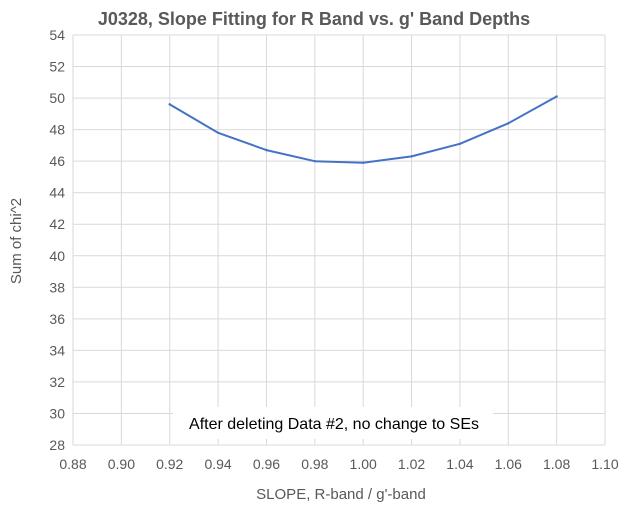 The width and height of the screenshot is (629, 514). Describe the element at coordinates (57, 319) in the screenshot. I see `y-tick-label: 36` at that location.